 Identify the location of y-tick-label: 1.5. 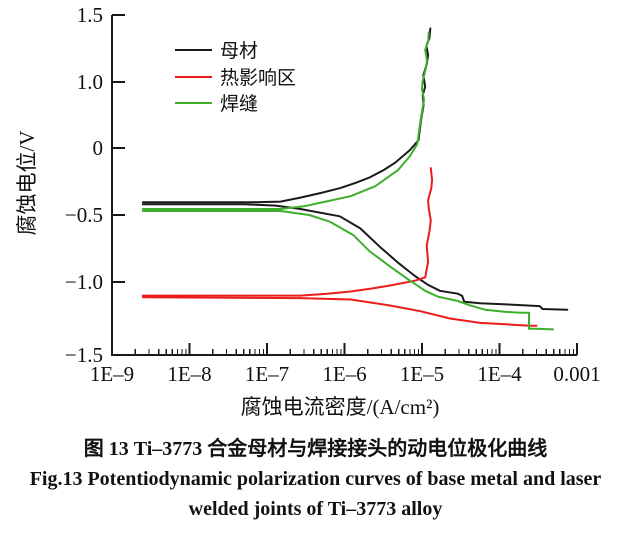
(90, 15).